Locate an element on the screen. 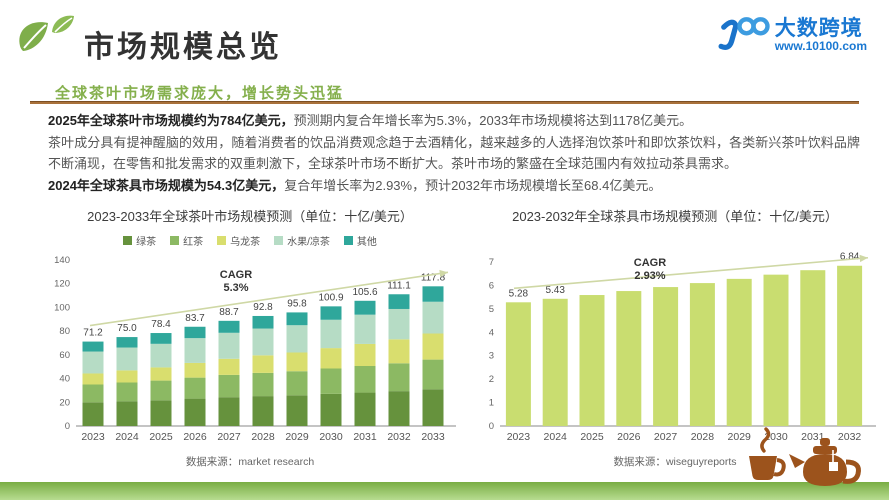  svg-text: 140 is located at coordinates (62, 260).